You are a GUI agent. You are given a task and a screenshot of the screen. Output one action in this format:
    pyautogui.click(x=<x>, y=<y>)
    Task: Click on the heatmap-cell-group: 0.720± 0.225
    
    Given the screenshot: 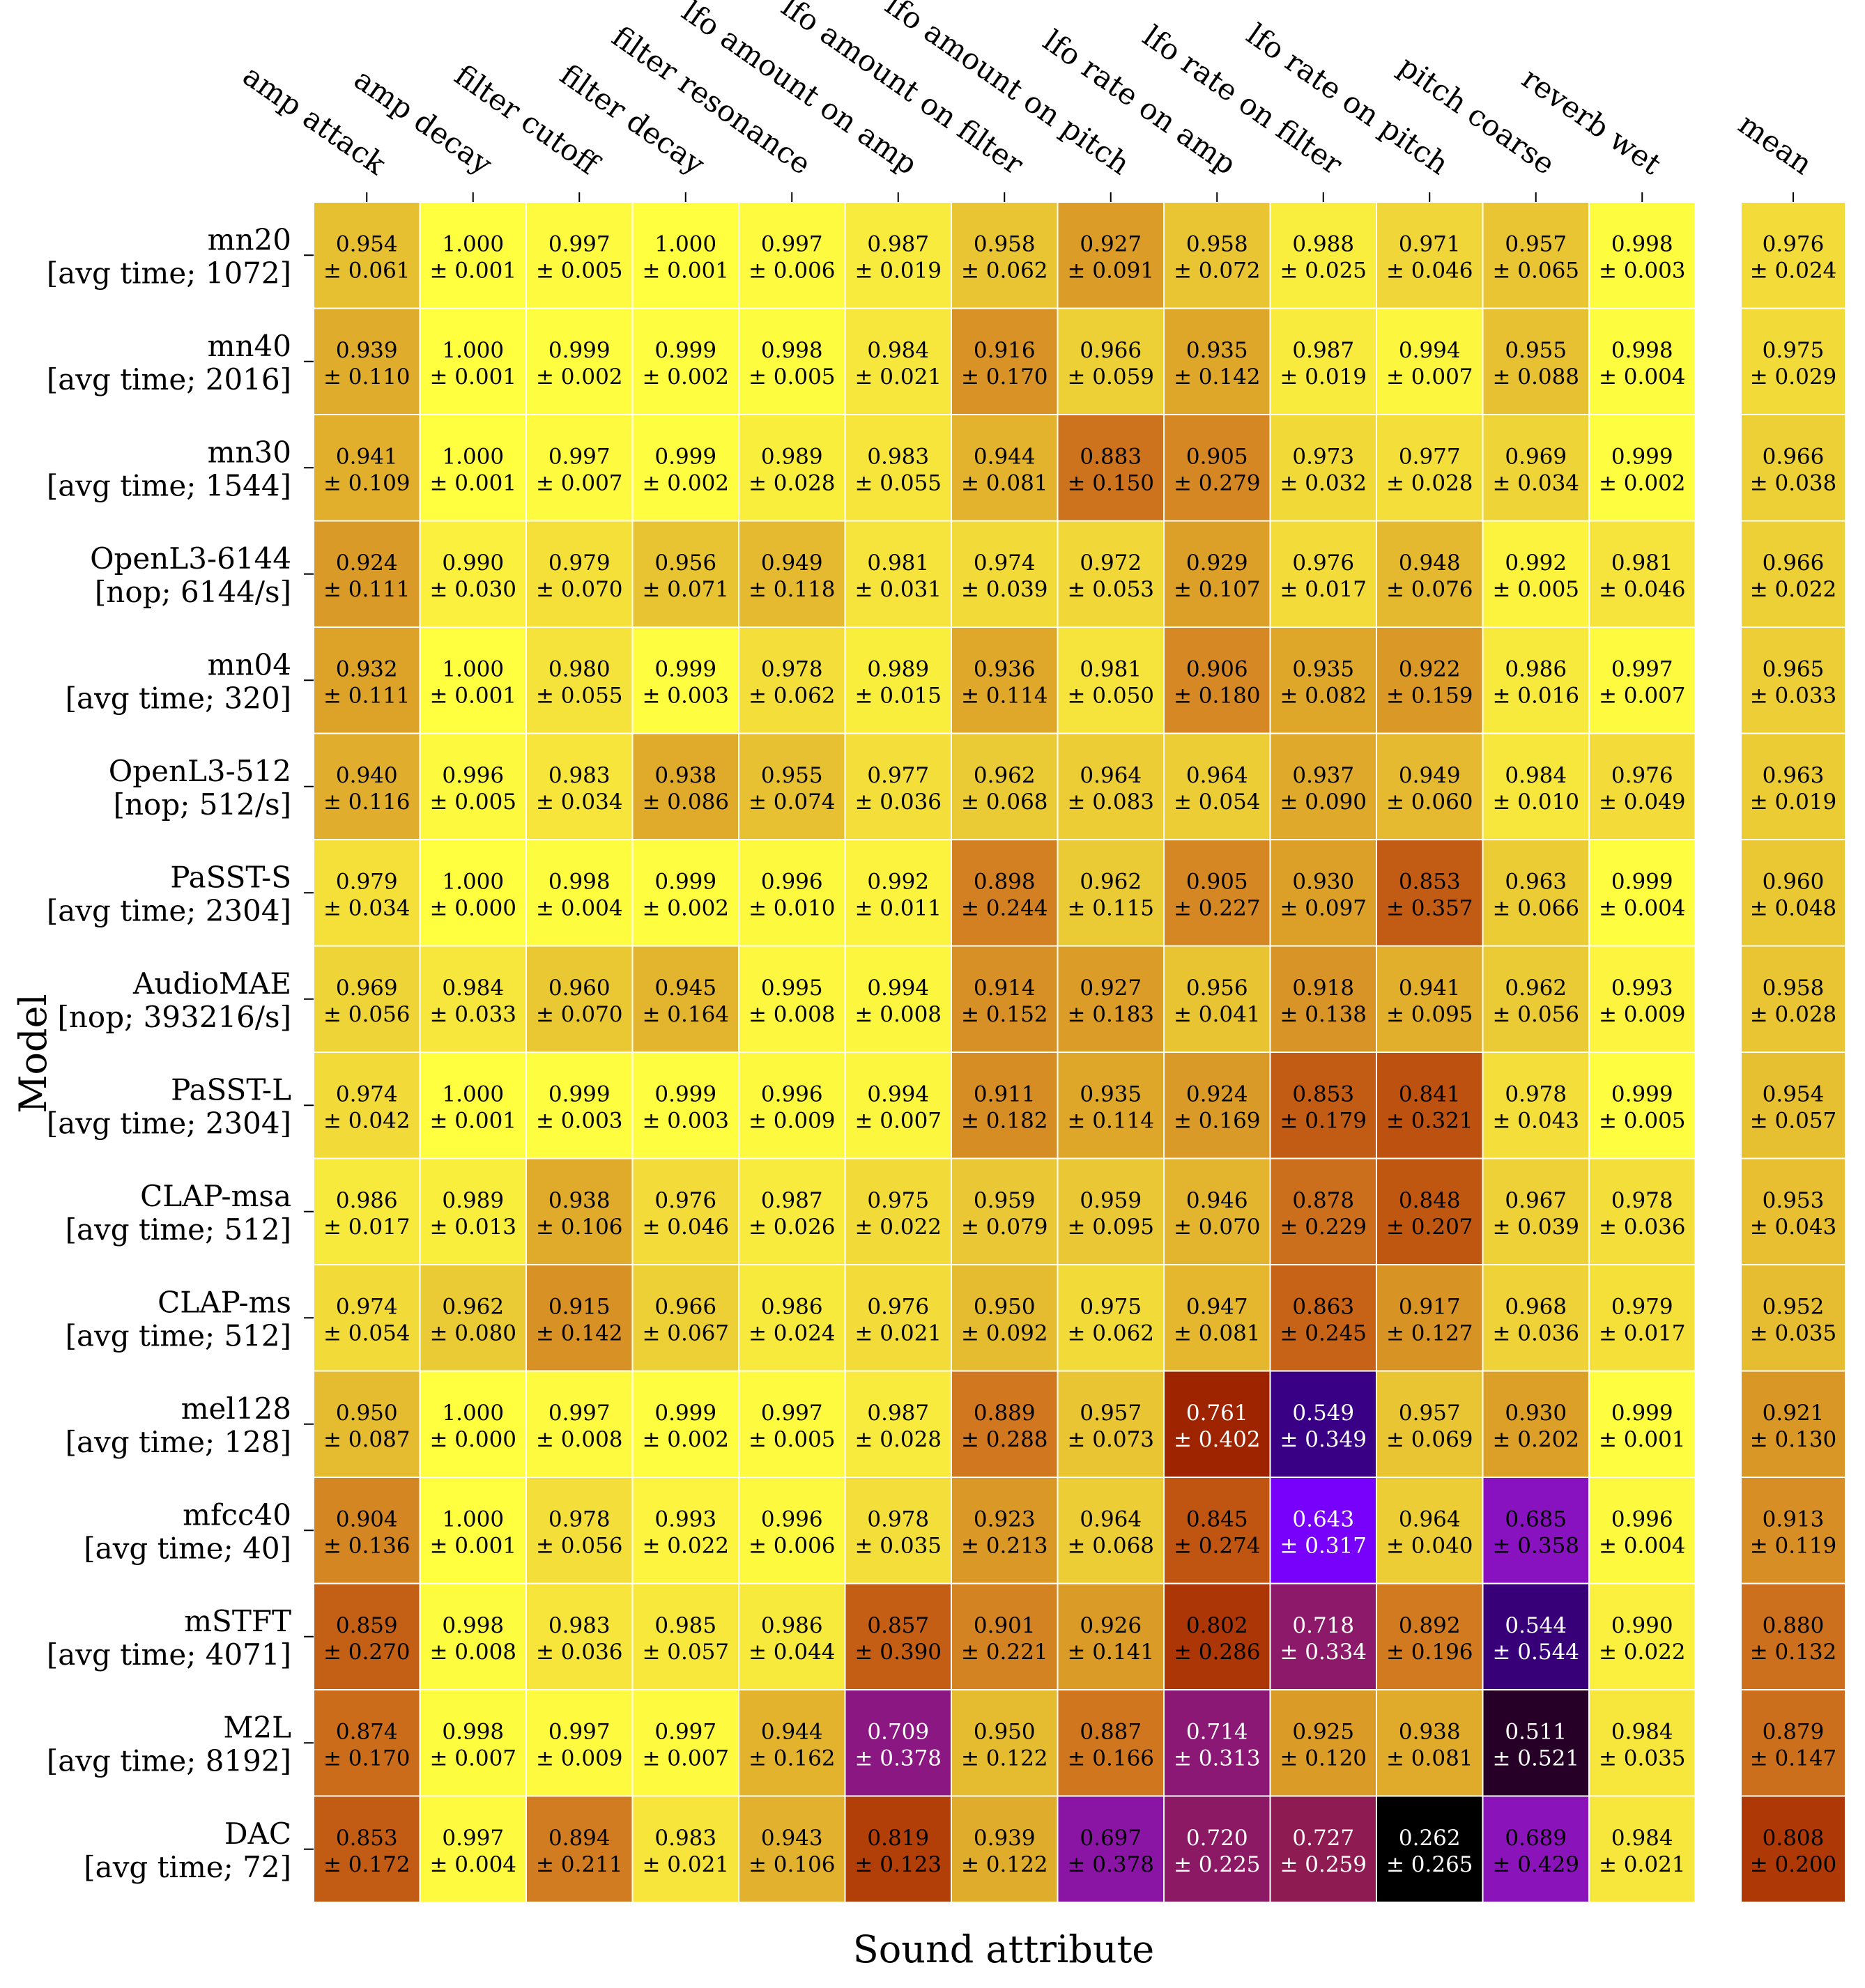 What is the action you would take?
    pyautogui.click(x=1217, y=1849)
    